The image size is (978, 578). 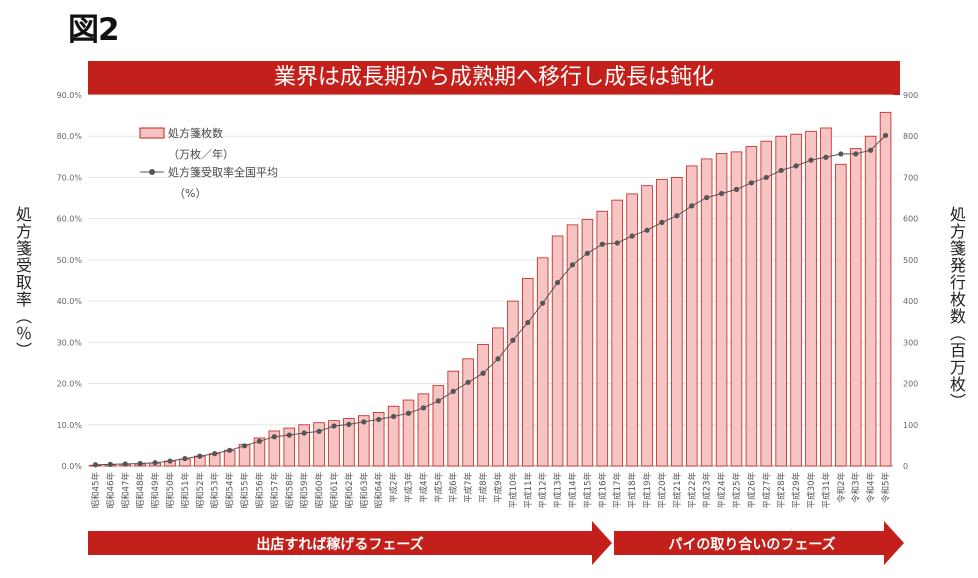 What do you see at coordinates (22, 282) in the screenshot?
I see `left-axis-label: 処方箋受取率（％）` at bounding box center [22, 282].